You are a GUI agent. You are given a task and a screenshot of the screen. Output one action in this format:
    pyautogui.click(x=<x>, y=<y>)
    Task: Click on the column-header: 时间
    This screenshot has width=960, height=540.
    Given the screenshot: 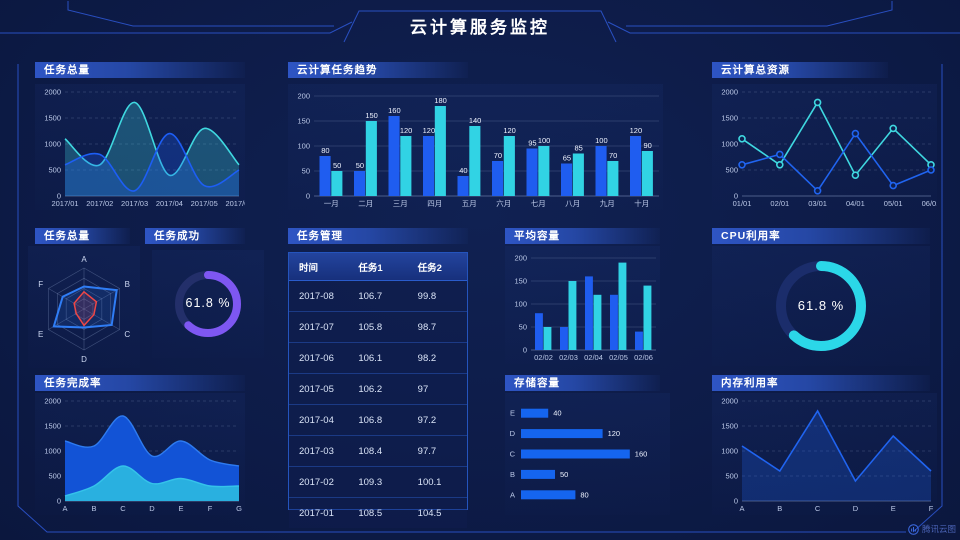 What is the action you would take?
    pyautogui.click(x=319, y=267)
    